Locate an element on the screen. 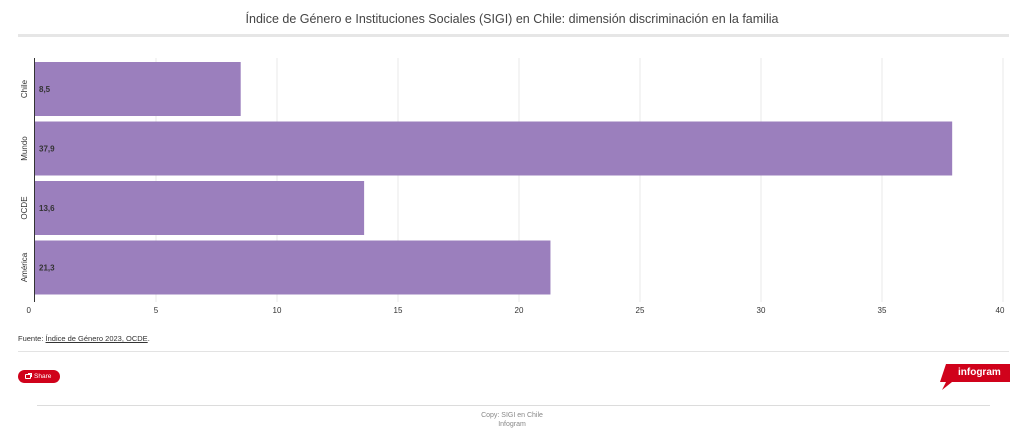  x-axis-ticks: 0 5 10 15 20 25 30 35 40 is located at coordinates (516, 310).